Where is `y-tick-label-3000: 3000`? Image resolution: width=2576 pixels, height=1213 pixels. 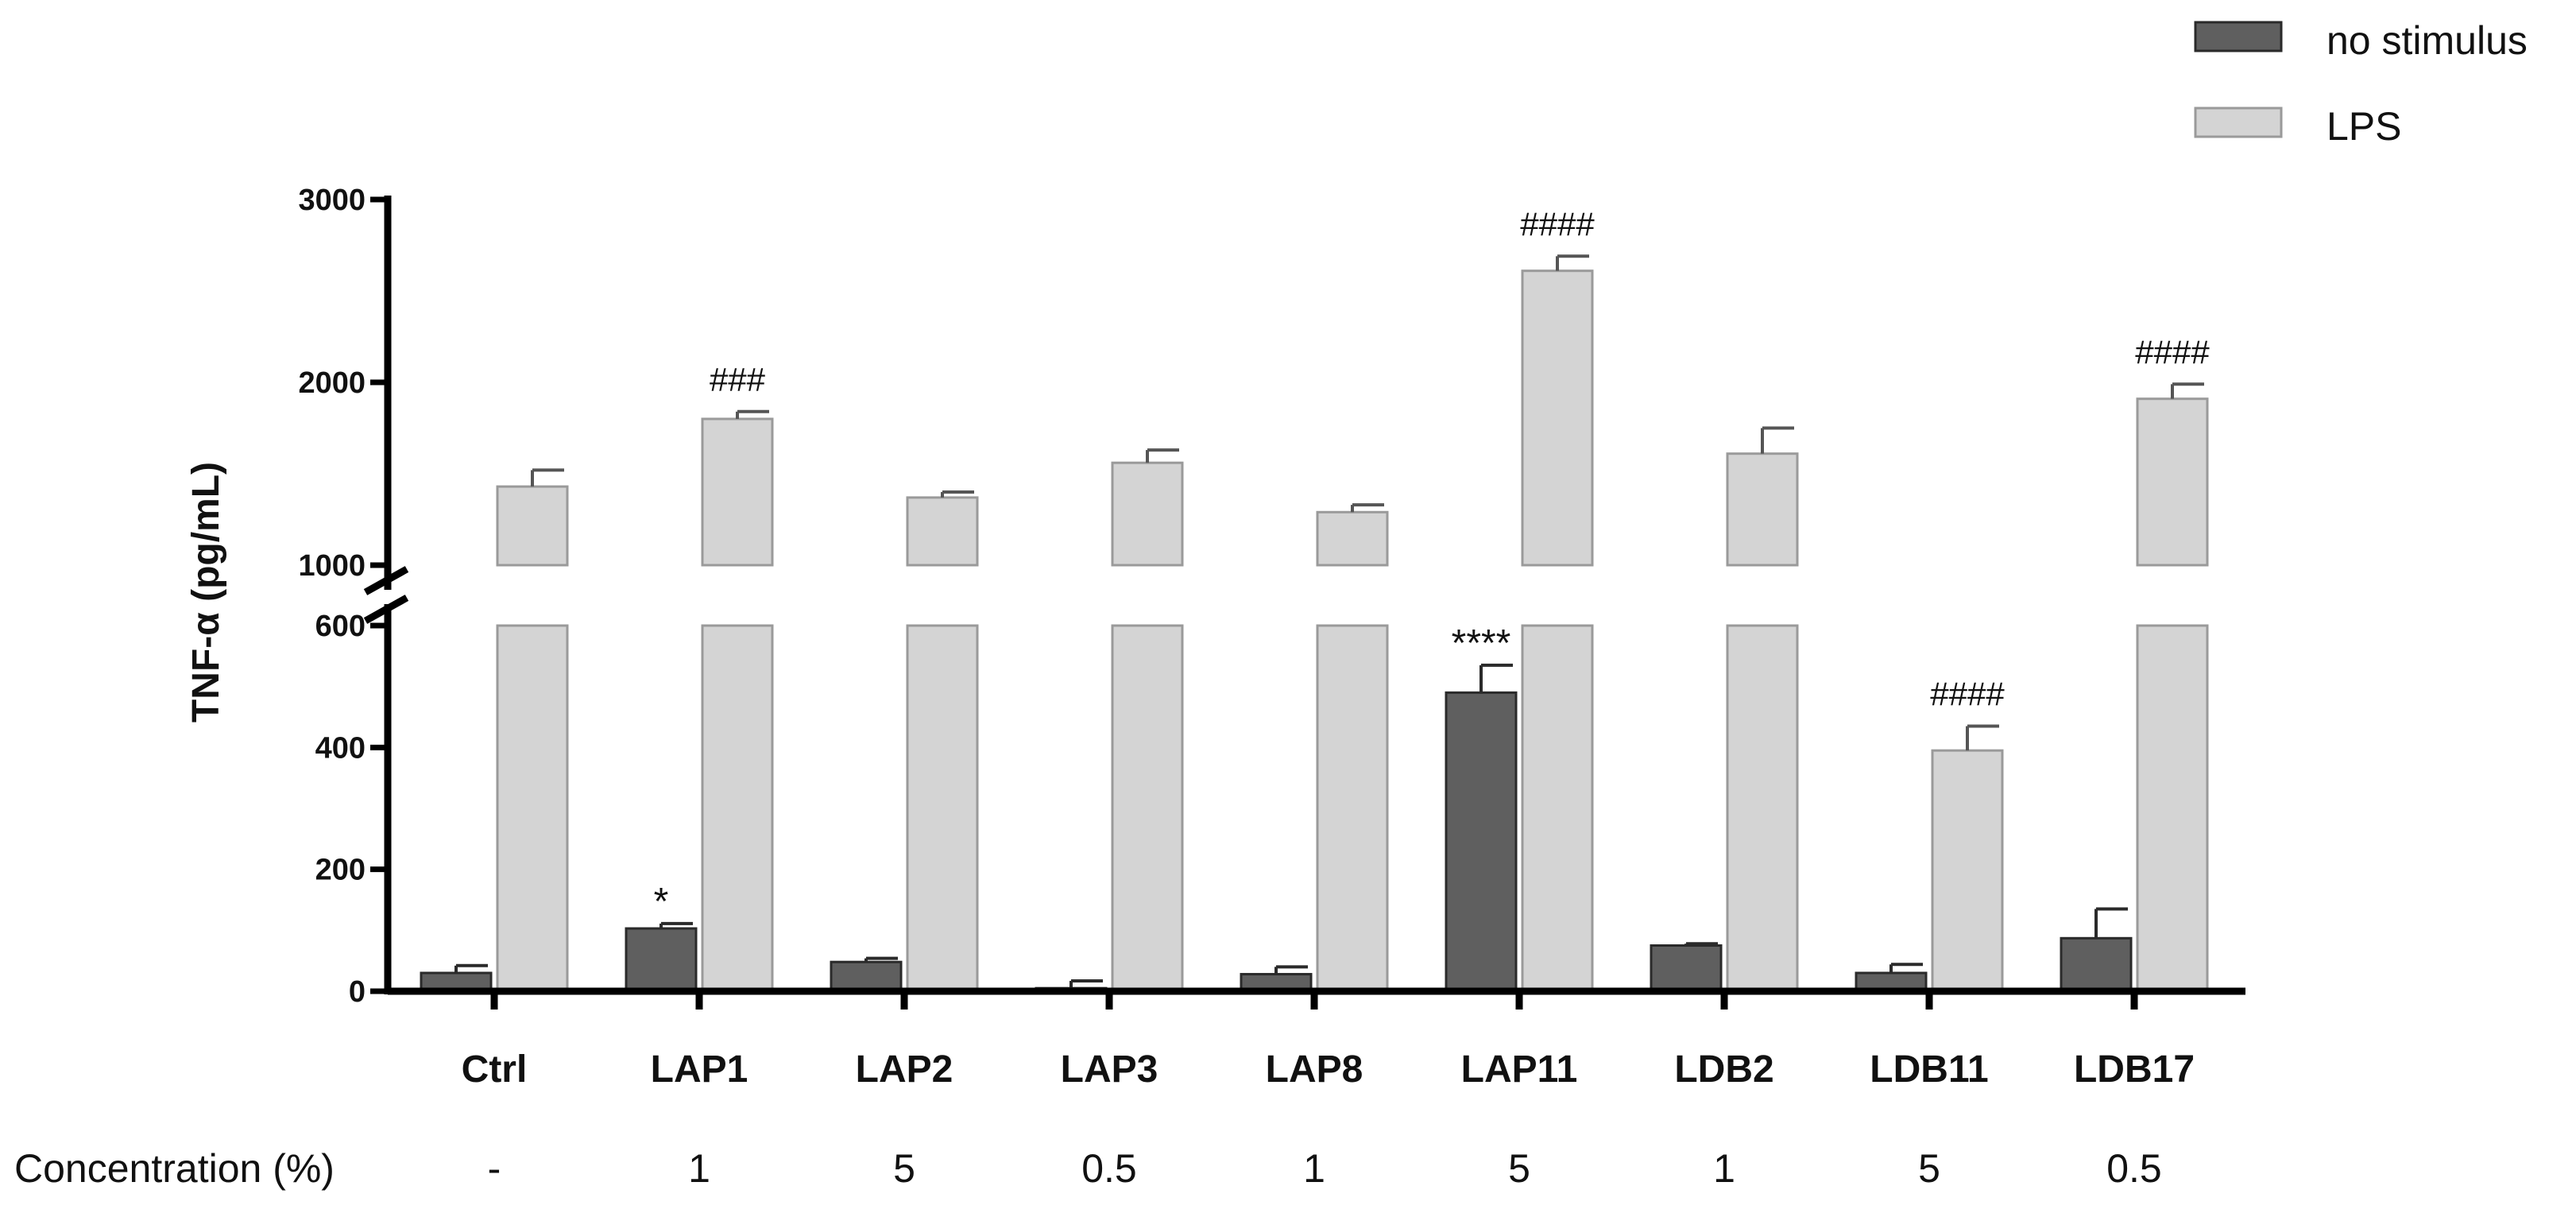
y-tick-label-3000: 3000 is located at coordinates (332, 201).